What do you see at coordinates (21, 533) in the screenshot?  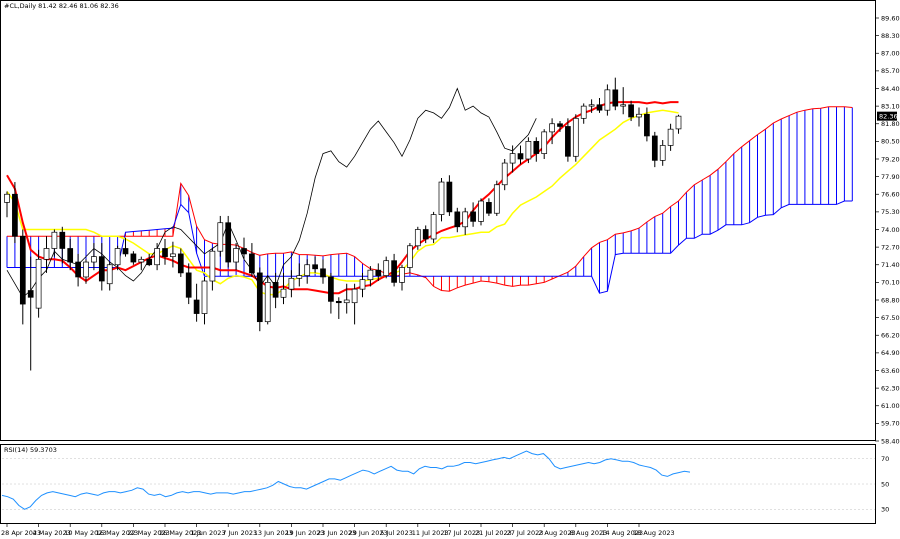 I see `date-tick-label: 28 Apr 2023` at bounding box center [21, 533].